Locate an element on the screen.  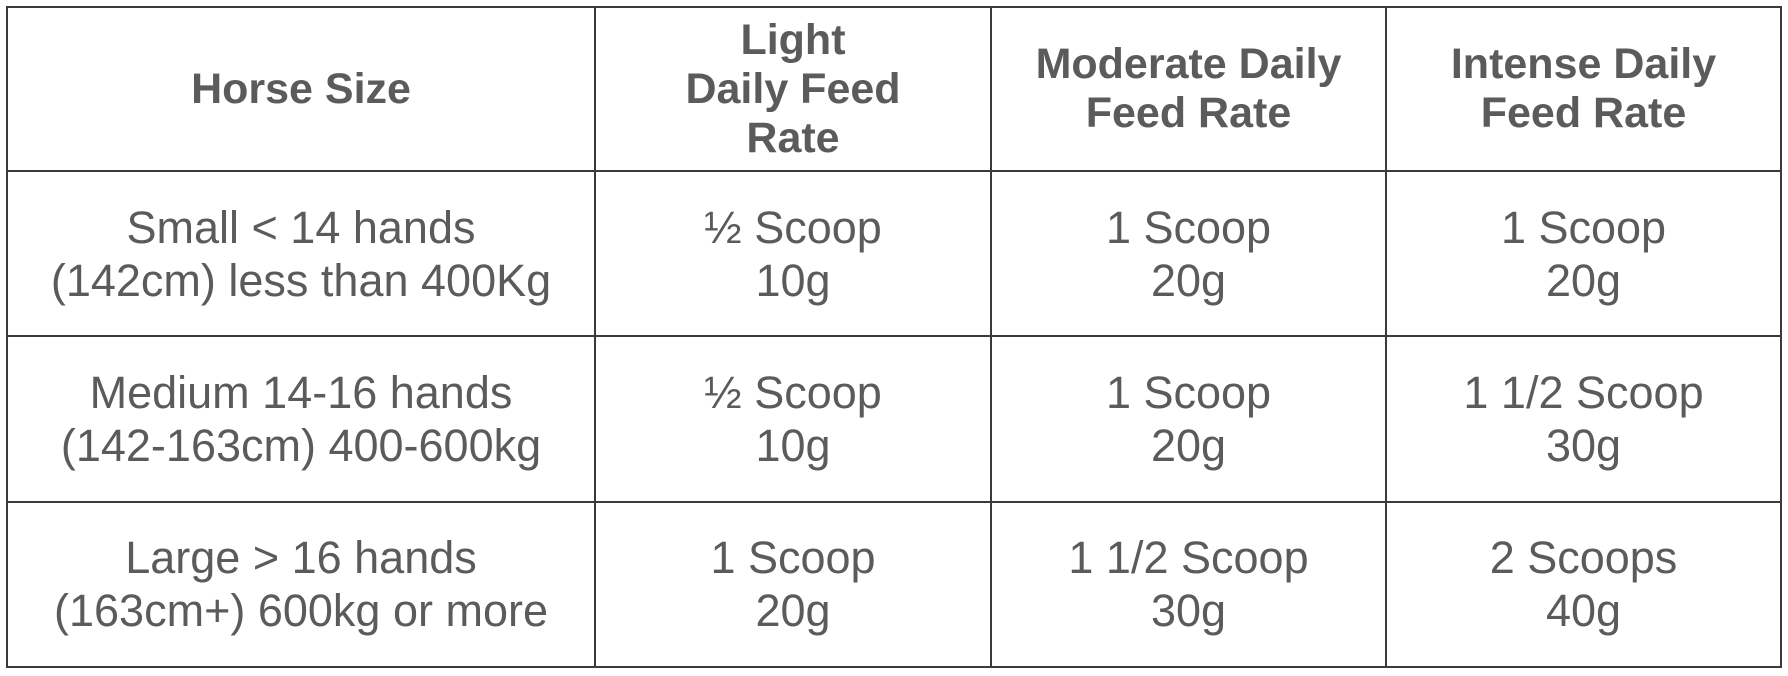
cell-intense-rate: 1 1/2 Scoop 30g is located at coordinates (1583, 419).